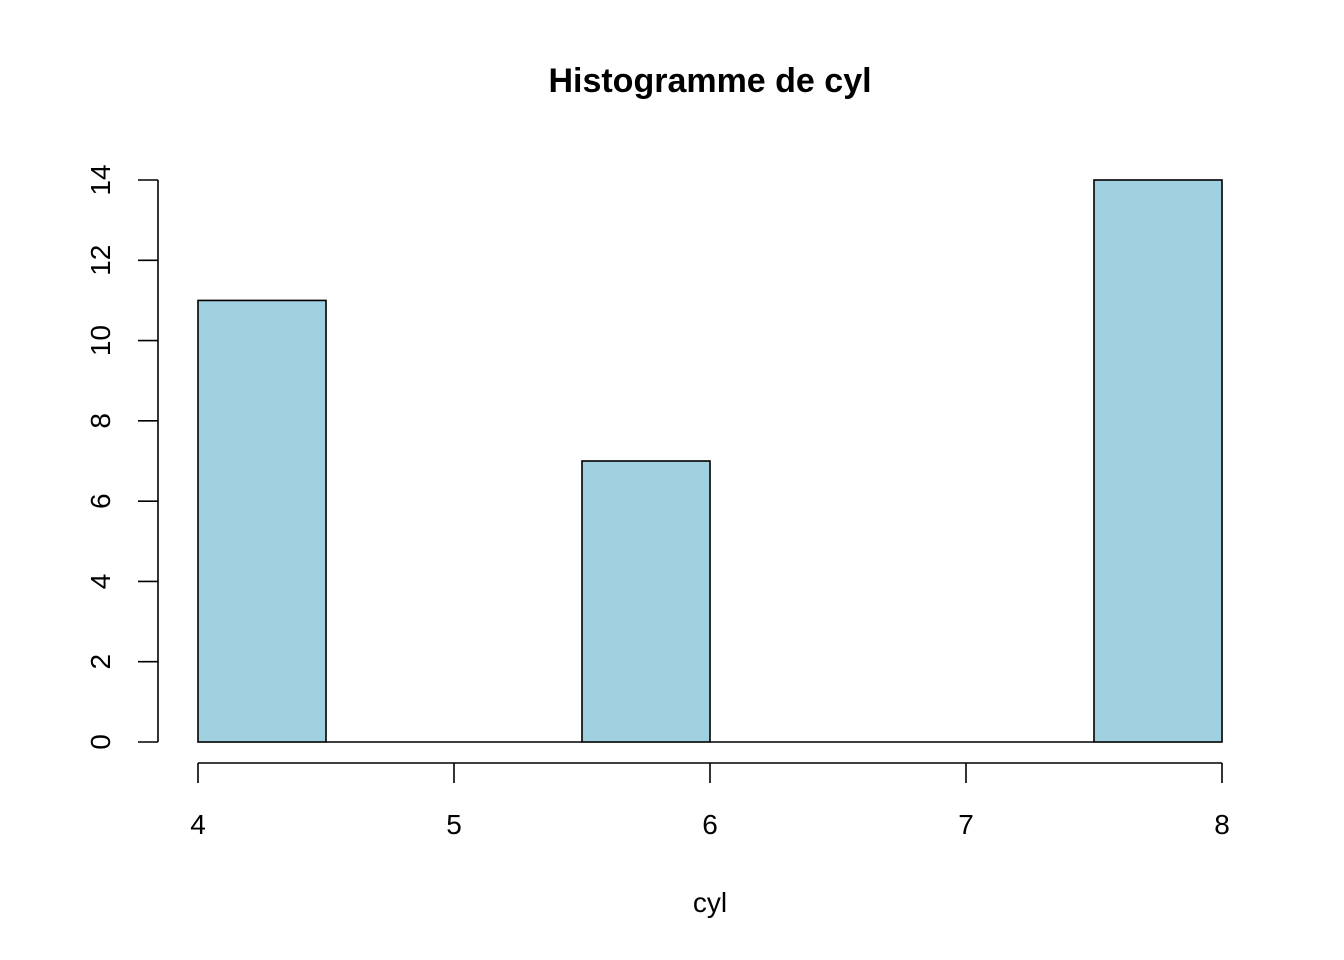 The width and height of the screenshot is (1344, 960). What do you see at coordinates (454, 824) in the screenshot?
I see `x-tick-label-1: 5` at bounding box center [454, 824].